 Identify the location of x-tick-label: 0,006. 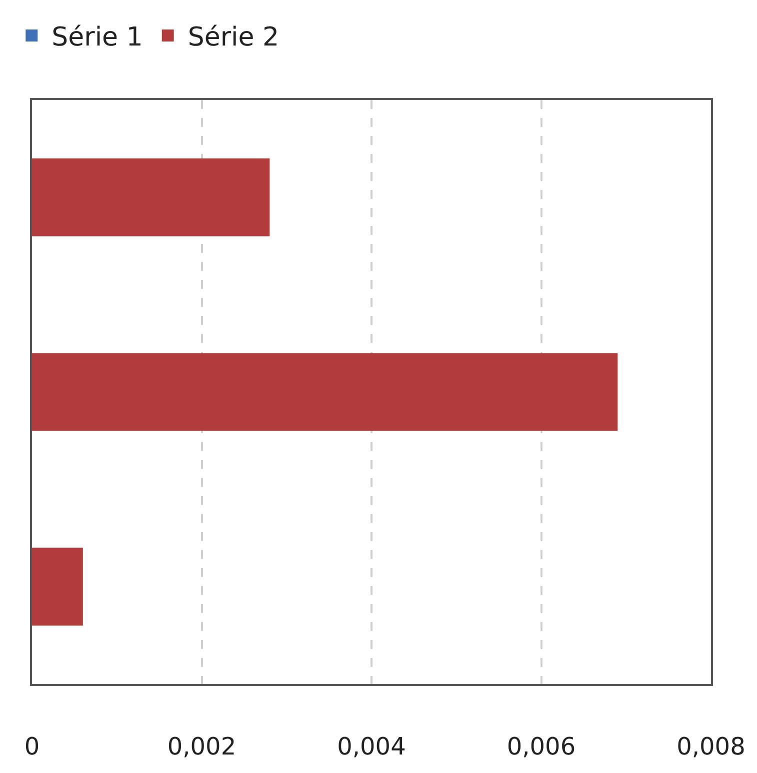
(541, 746).